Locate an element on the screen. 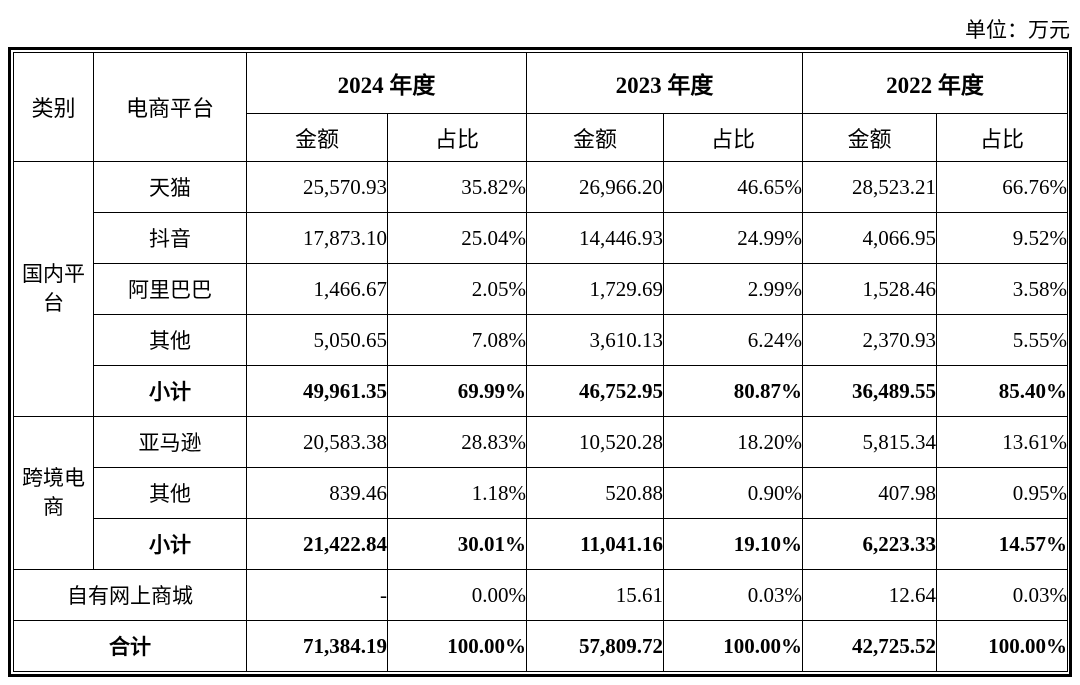 The width and height of the screenshot is (1080, 685). amount-2022: 42,725.52 is located at coordinates (869, 646).